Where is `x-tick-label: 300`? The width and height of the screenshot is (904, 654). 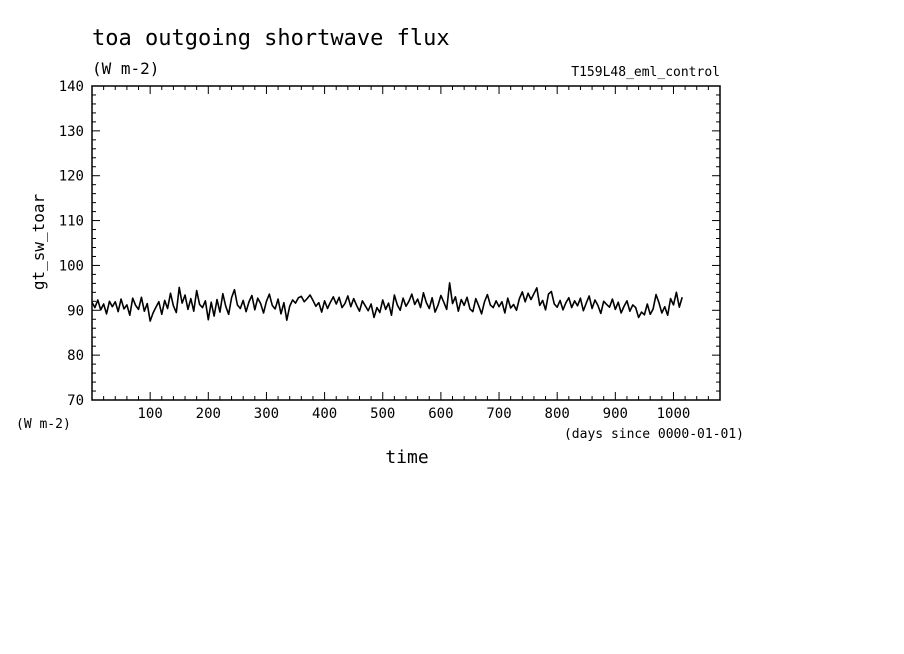 x-tick-label: 300 is located at coordinates (266, 414).